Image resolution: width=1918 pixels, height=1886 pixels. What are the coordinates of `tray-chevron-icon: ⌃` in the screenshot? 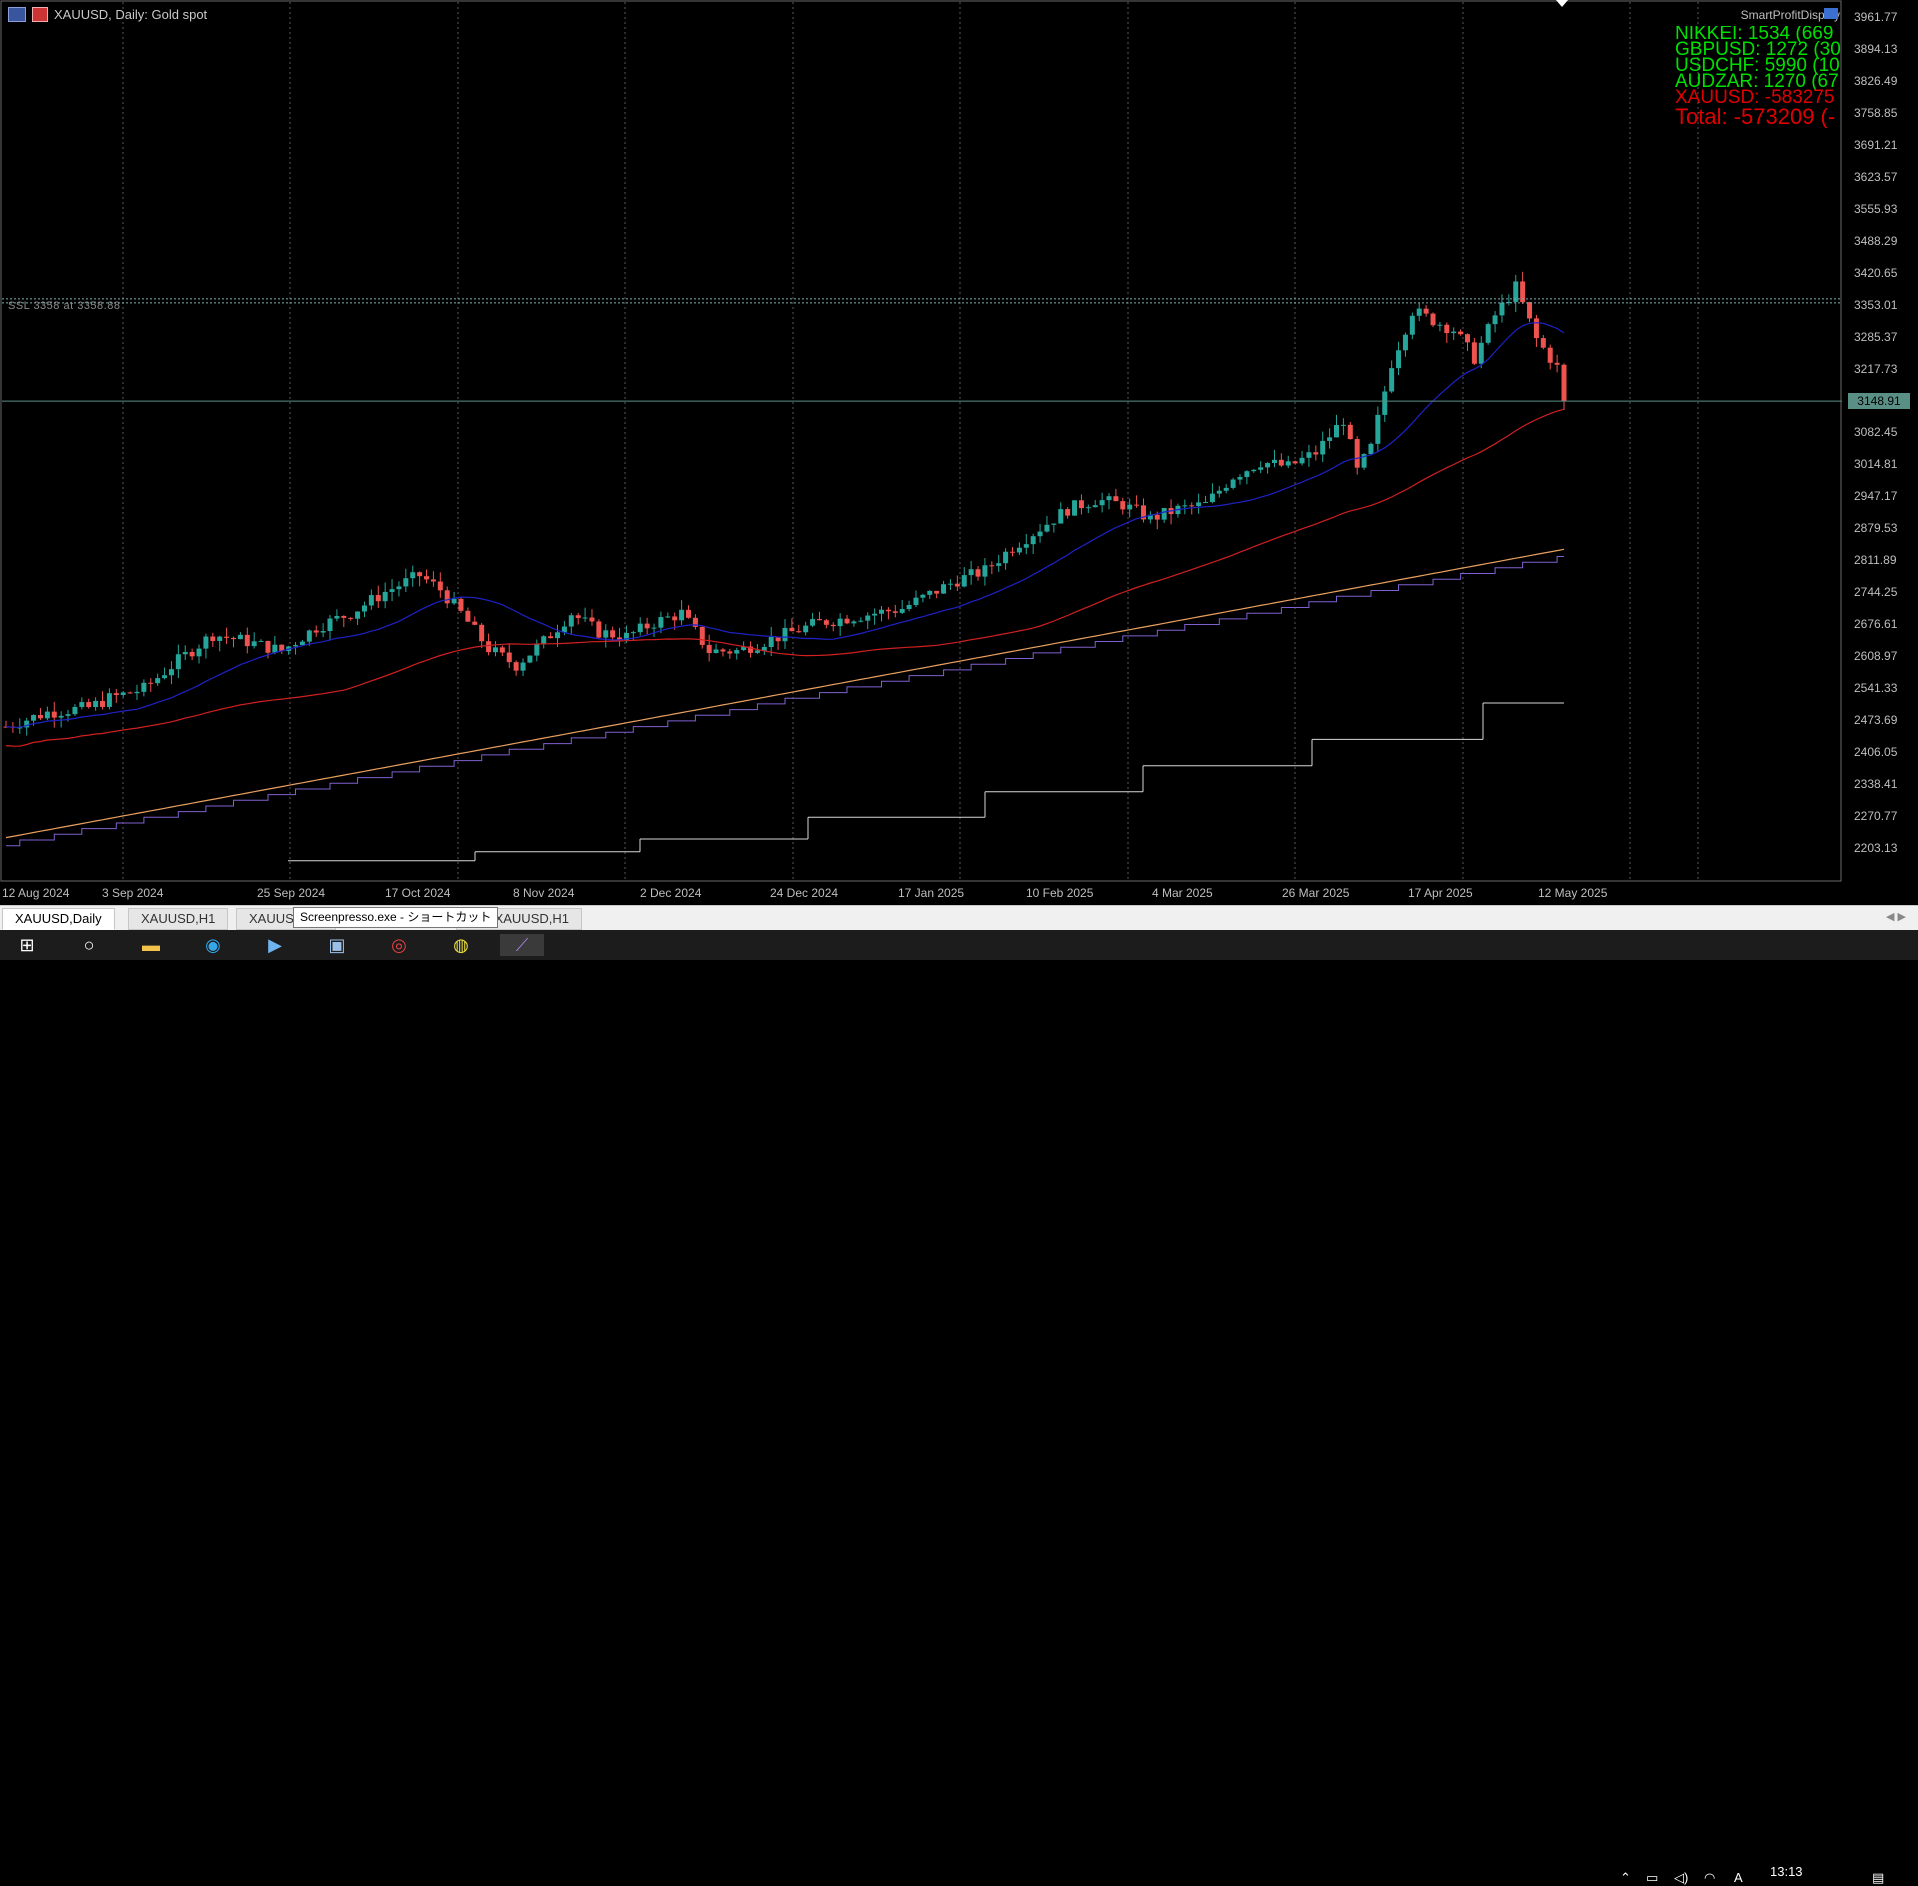 It's located at (1625, 1877).